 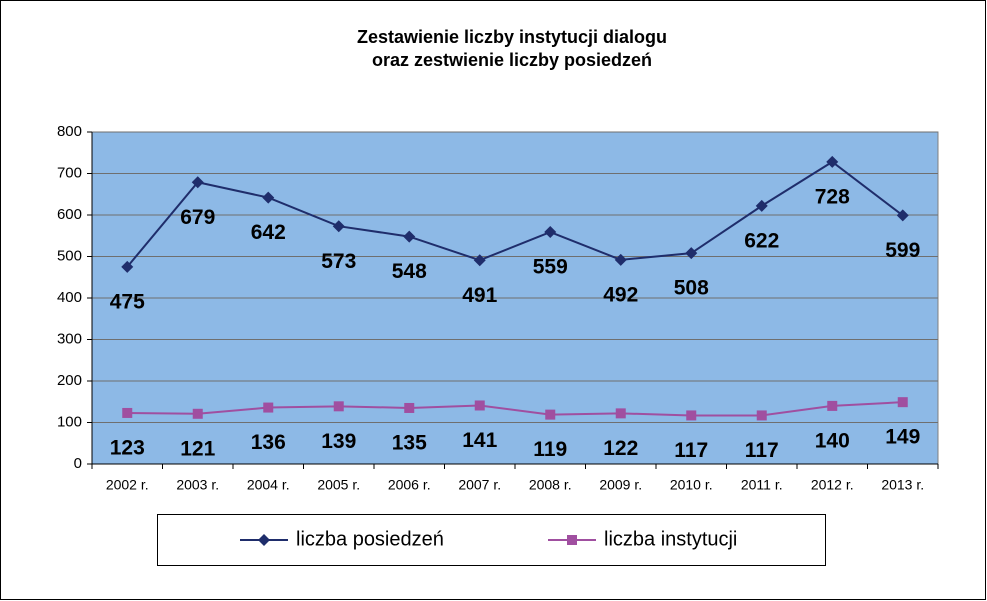 I want to click on data-label: 123, so click(x=127, y=448).